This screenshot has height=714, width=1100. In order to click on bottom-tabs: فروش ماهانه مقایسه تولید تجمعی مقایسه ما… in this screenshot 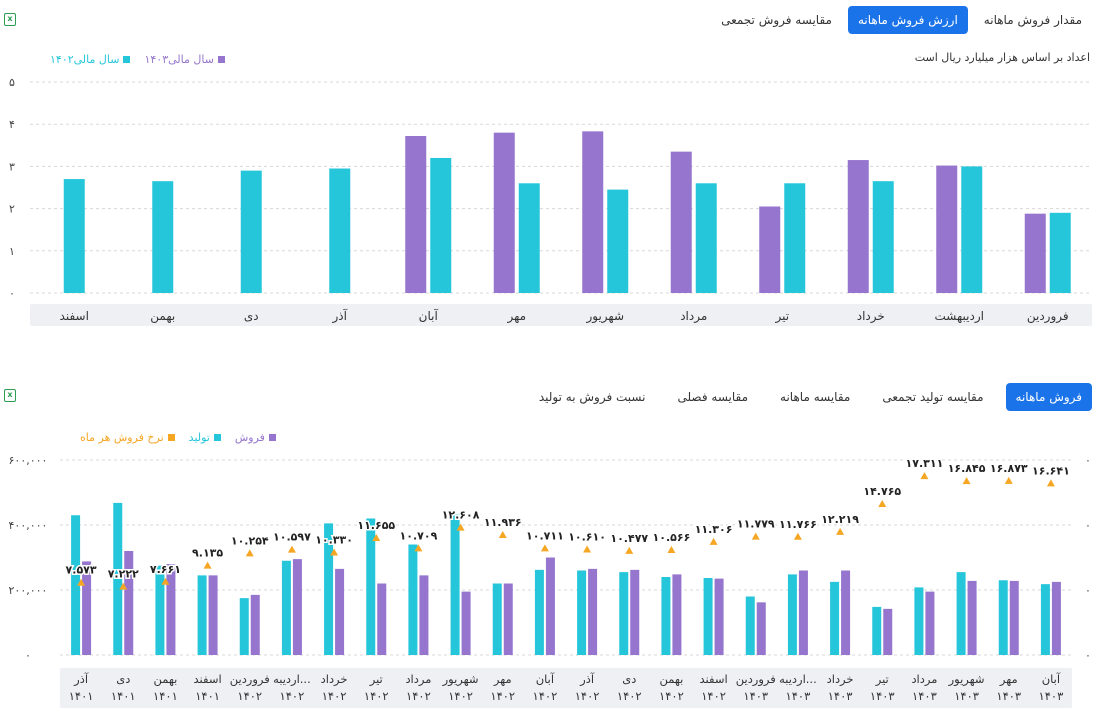, I will do `click(810, 397)`.